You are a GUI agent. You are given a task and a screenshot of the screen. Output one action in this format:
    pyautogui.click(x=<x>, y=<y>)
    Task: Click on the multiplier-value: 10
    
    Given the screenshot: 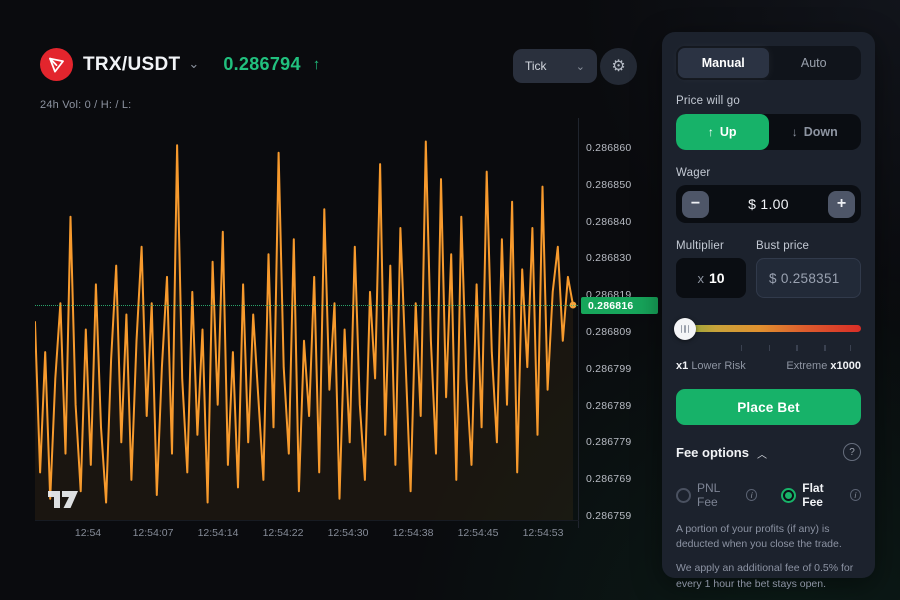 What is the action you would take?
    pyautogui.click(x=716, y=278)
    